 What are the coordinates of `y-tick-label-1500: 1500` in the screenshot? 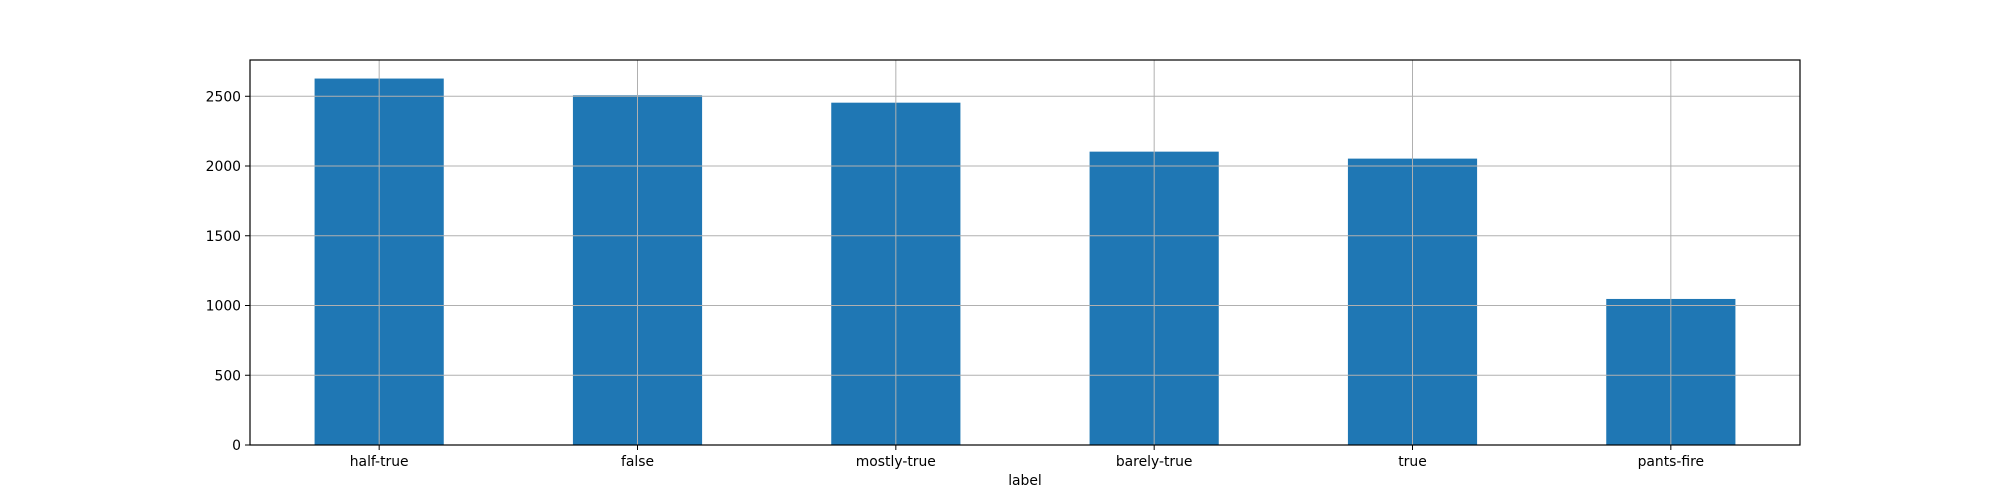 It's located at (223, 237).